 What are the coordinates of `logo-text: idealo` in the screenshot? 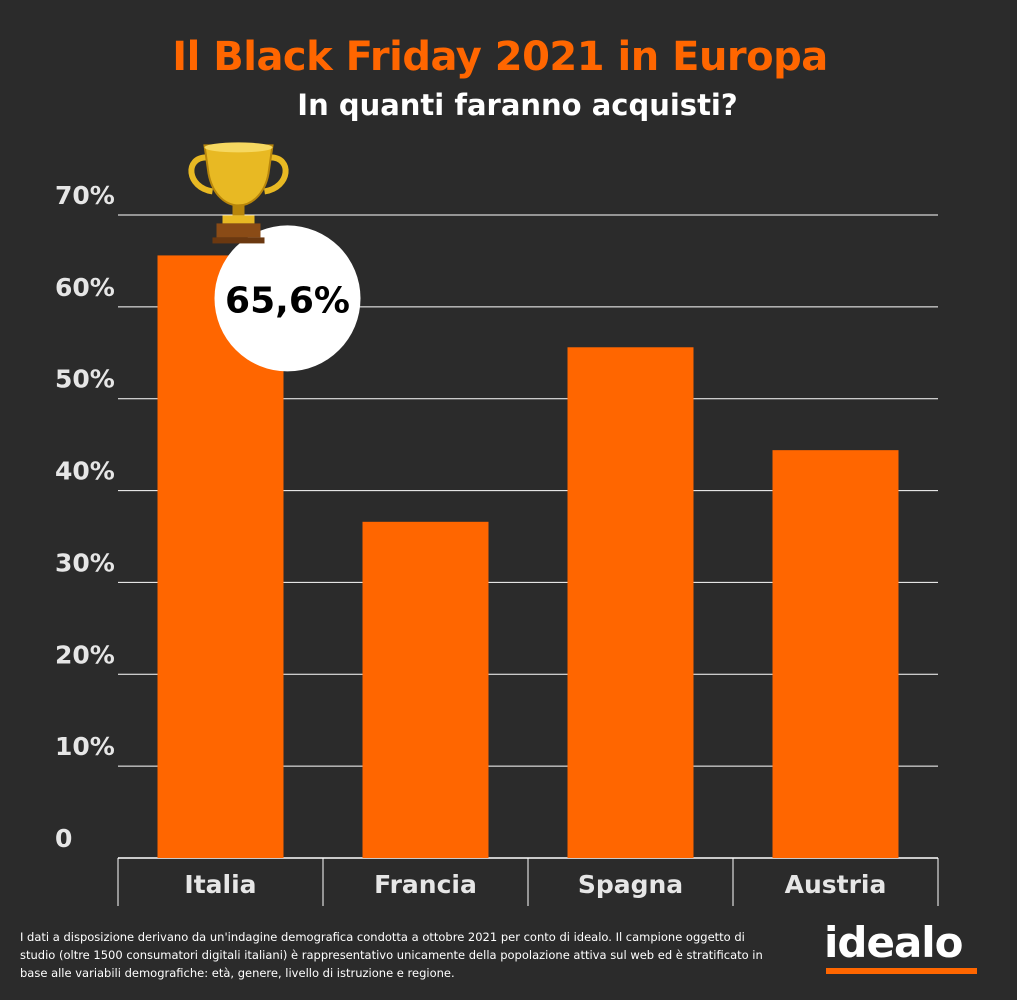 It's located at (894, 942).